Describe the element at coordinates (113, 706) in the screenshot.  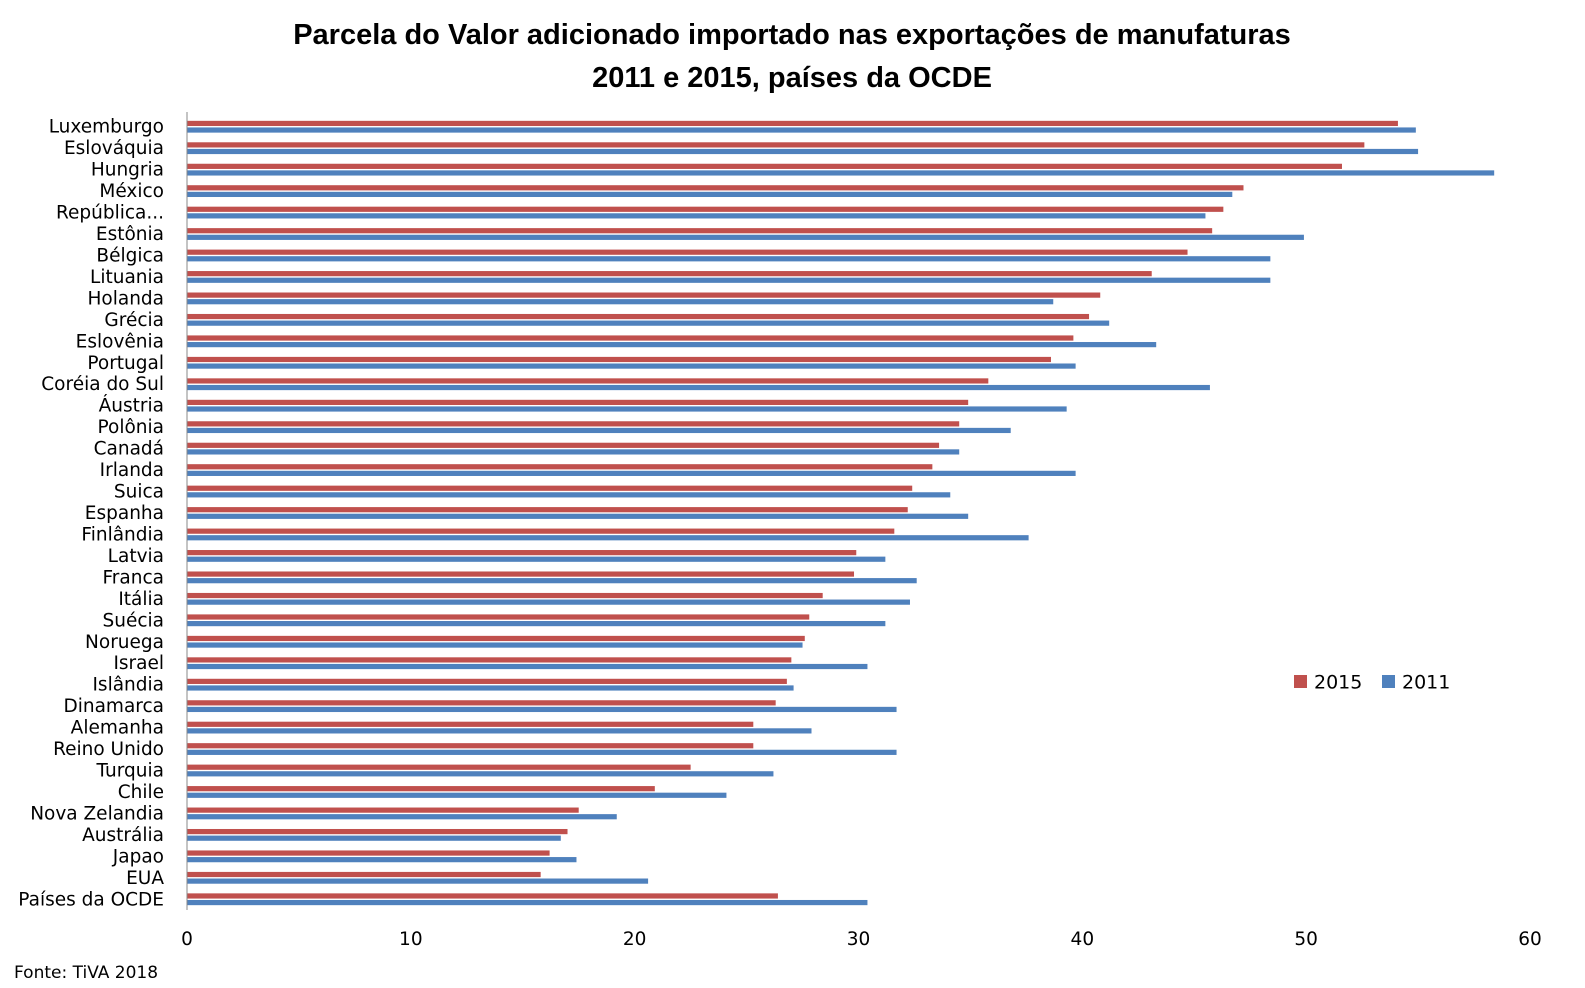
I see `category-label: Dinamarca` at that location.